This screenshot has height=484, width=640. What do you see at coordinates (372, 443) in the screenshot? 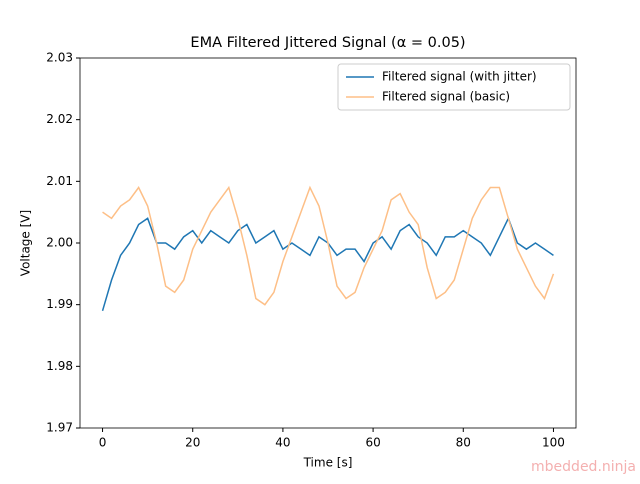
I see `x-tick-label: 60` at bounding box center [372, 443].